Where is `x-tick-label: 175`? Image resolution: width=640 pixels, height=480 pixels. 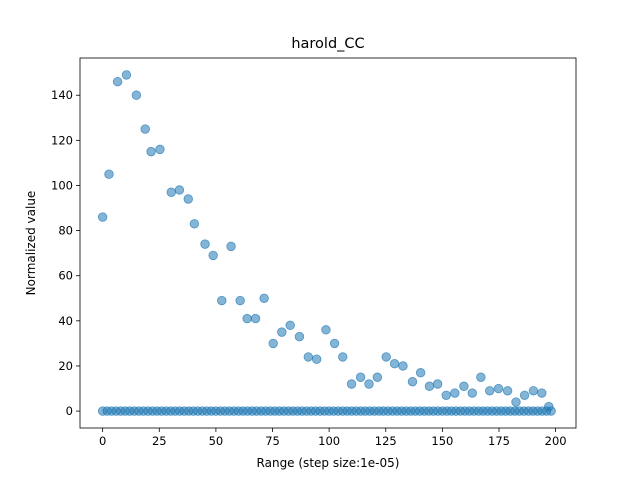 x-tick-label: 175 is located at coordinates (499, 441).